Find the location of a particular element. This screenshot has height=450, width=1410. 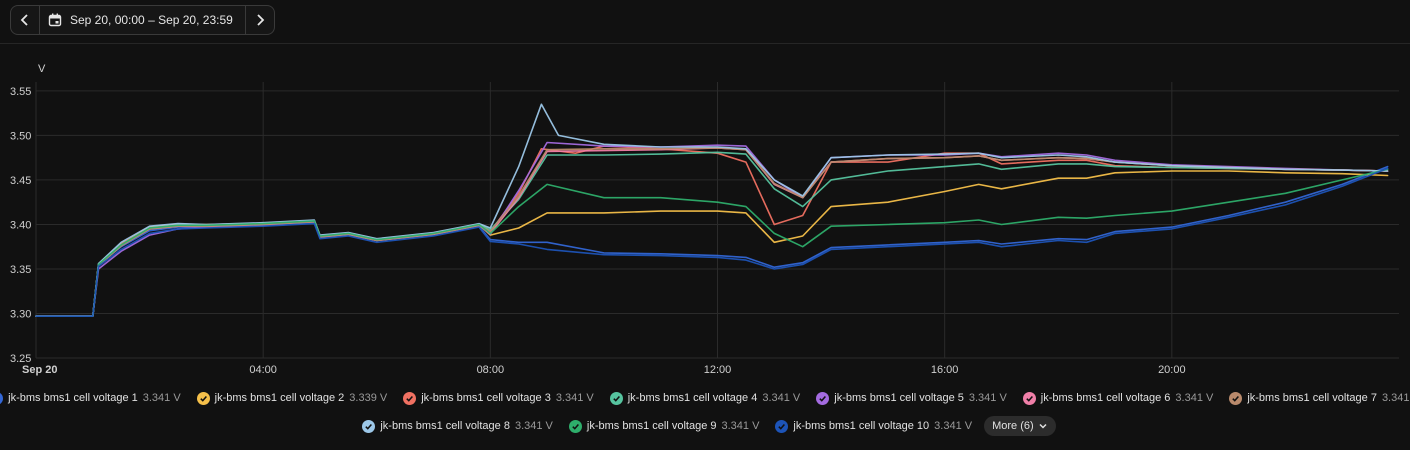

legend-item-7: jk-bms bms1 cell voltage 7 3.341 V is located at coordinates (1319, 398).